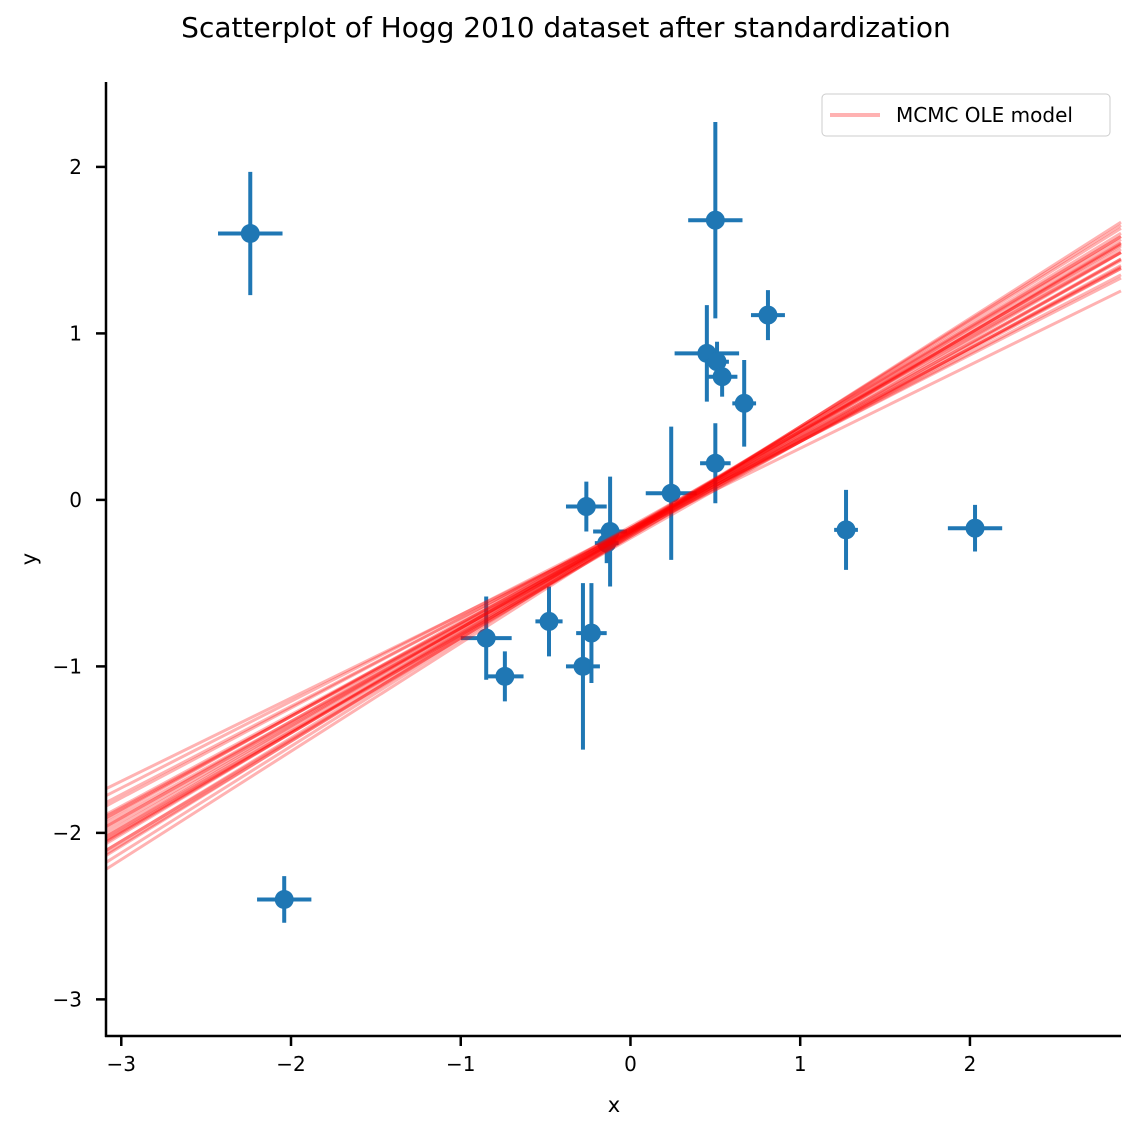  What do you see at coordinates (75, 500) in the screenshot?
I see `y-tick-label: 0` at bounding box center [75, 500].